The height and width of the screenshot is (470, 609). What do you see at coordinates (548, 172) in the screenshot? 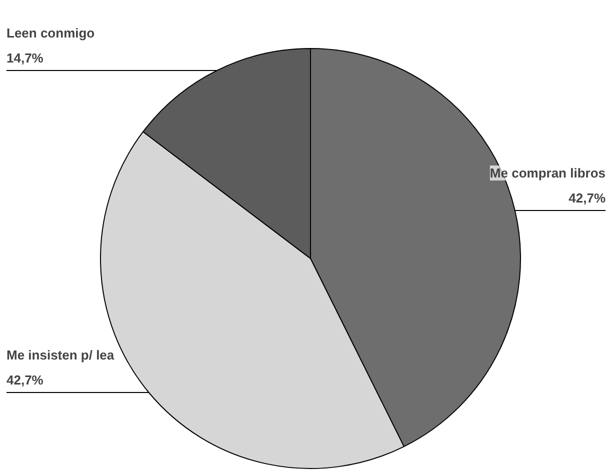
I see `slice-label: Me compran libros` at bounding box center [548, 172].